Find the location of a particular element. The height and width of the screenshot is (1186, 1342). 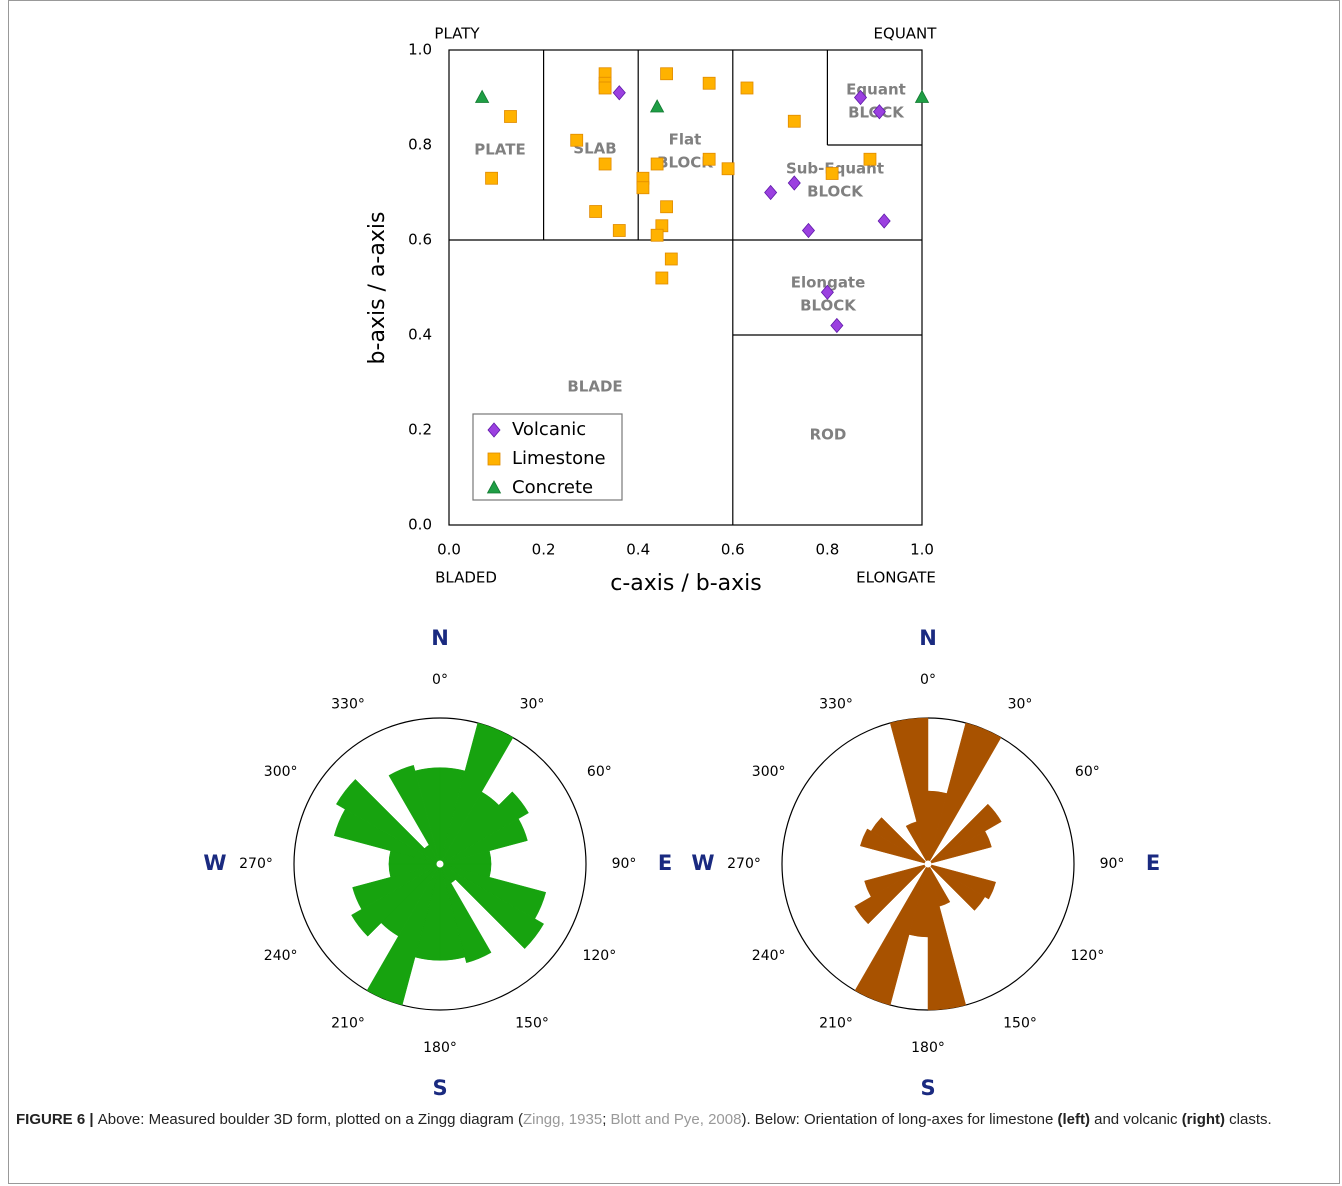

compass-label: E is located at coordinates (665, 863).